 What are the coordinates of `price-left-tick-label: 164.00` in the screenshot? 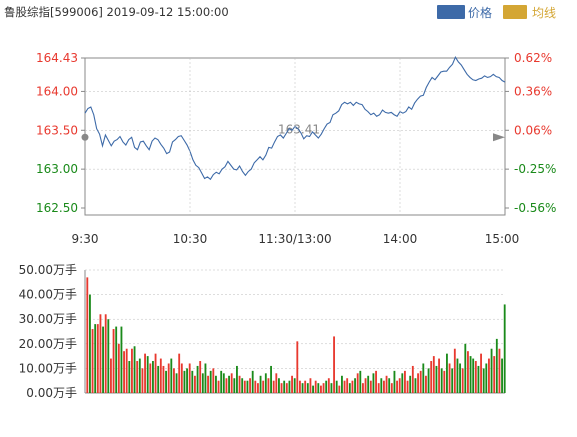 It's located at (57, 91).